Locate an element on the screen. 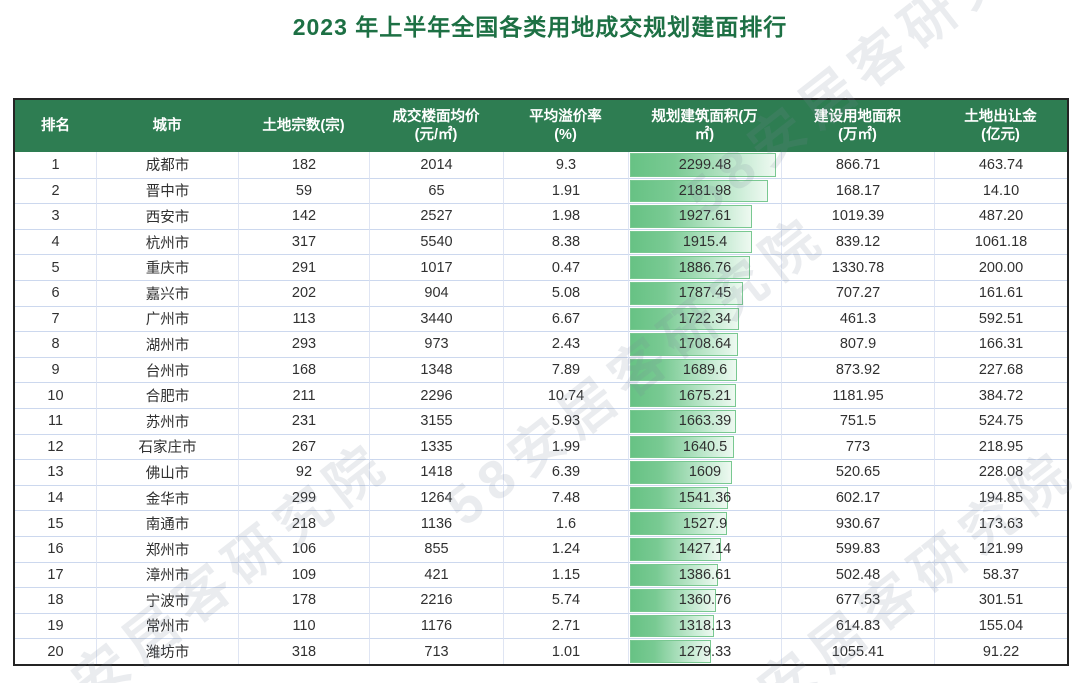 The image size is (1080, 683). cell-value: 1787.45 is located at coordinates (705, 293).